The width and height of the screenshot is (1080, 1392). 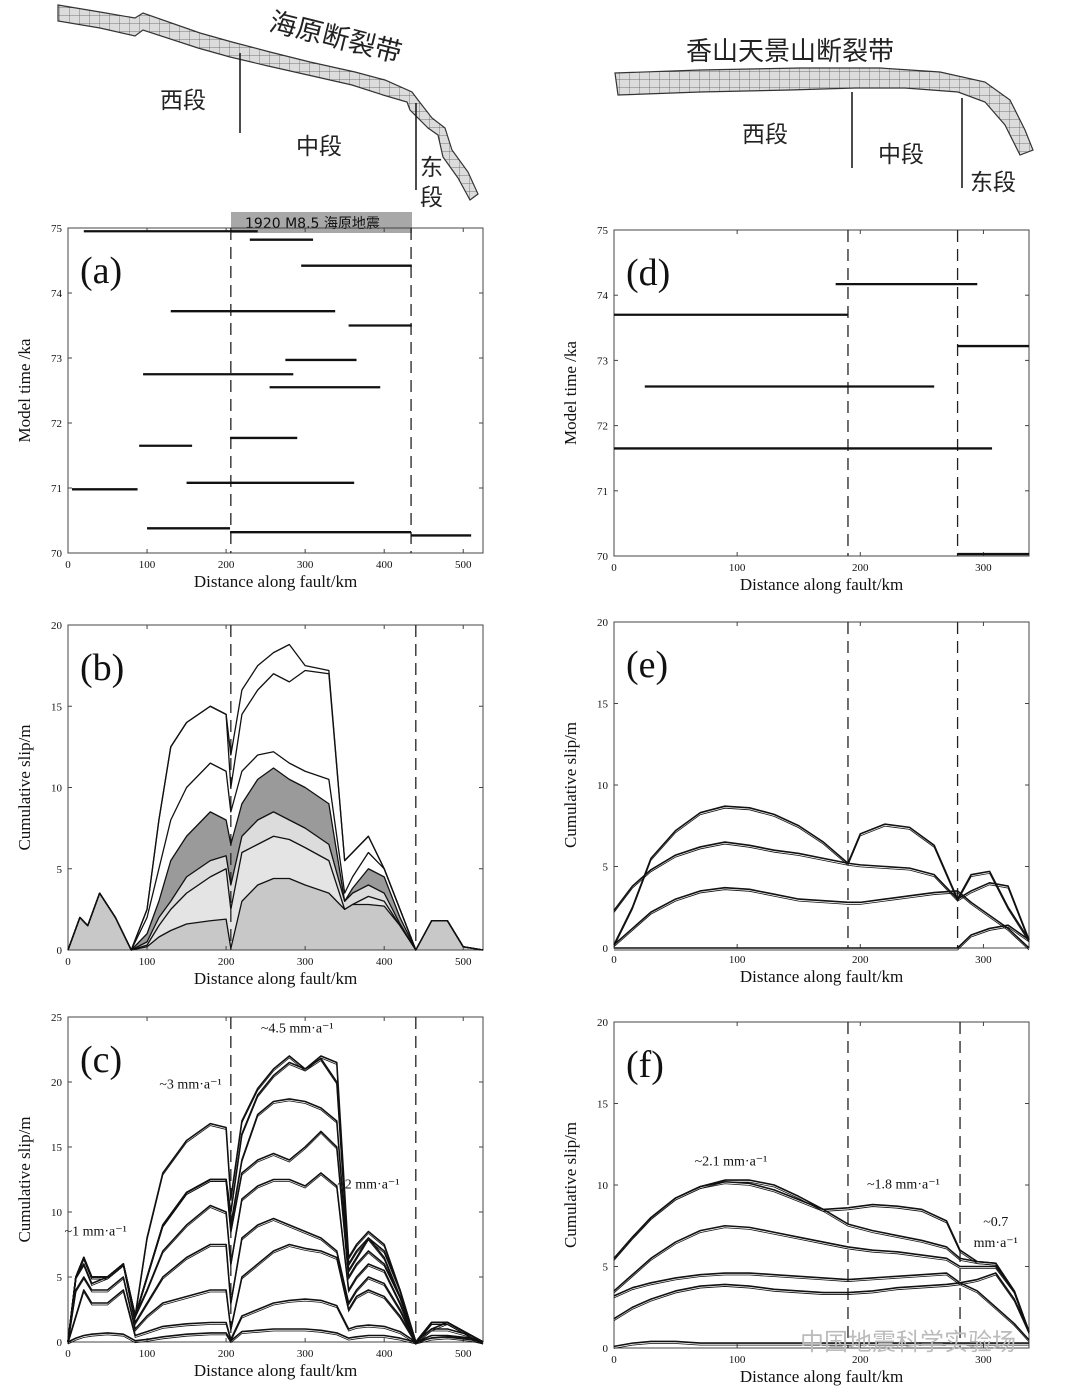 I want to click on y-tick-label: 25, so click(x=57, y=1018).